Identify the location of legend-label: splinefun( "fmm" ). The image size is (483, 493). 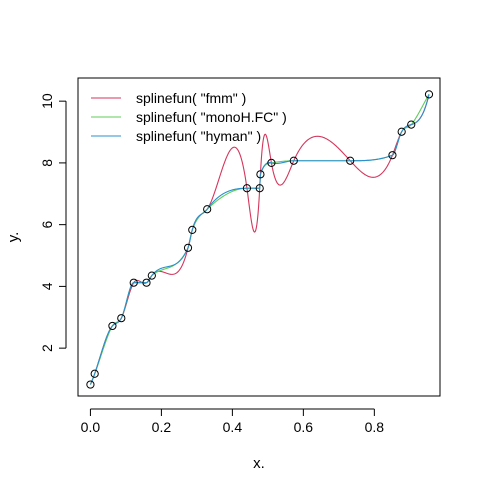
(191, 98).